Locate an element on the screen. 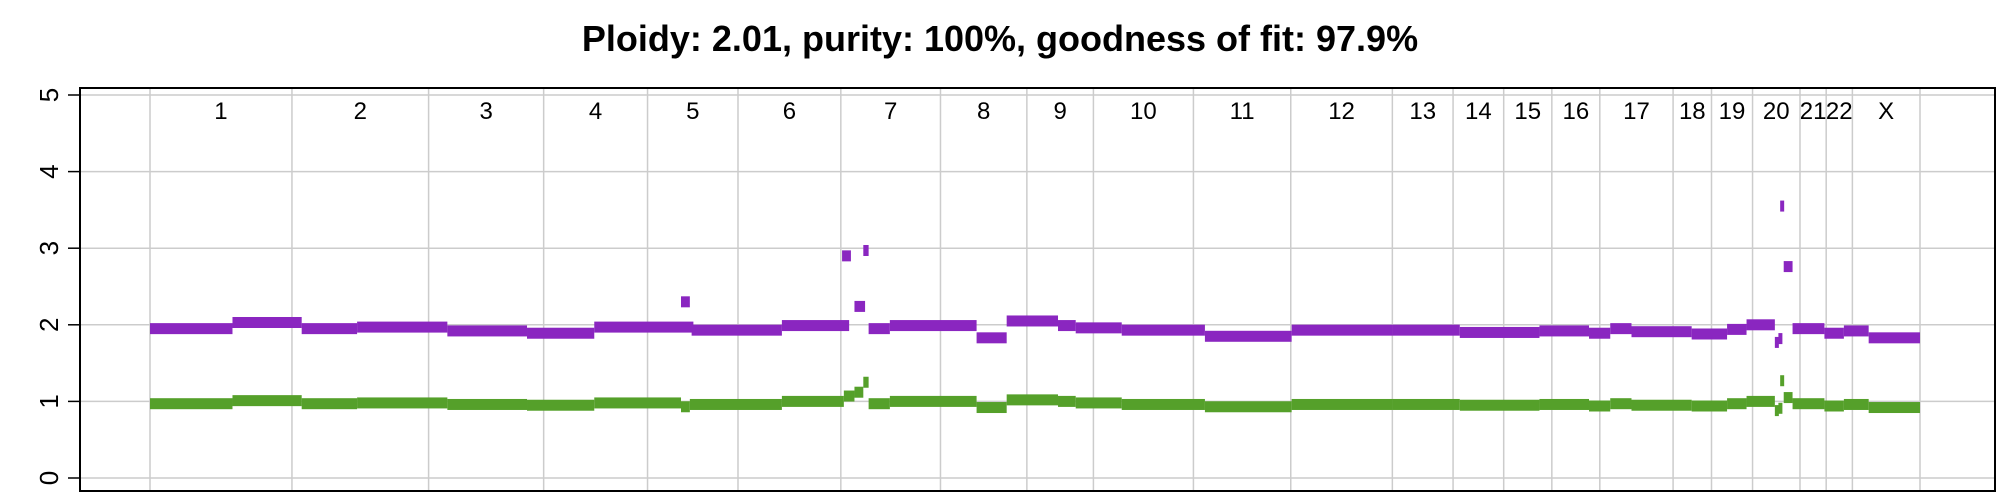  chromosome-label: 19 is located at coordinates (1732, 111).